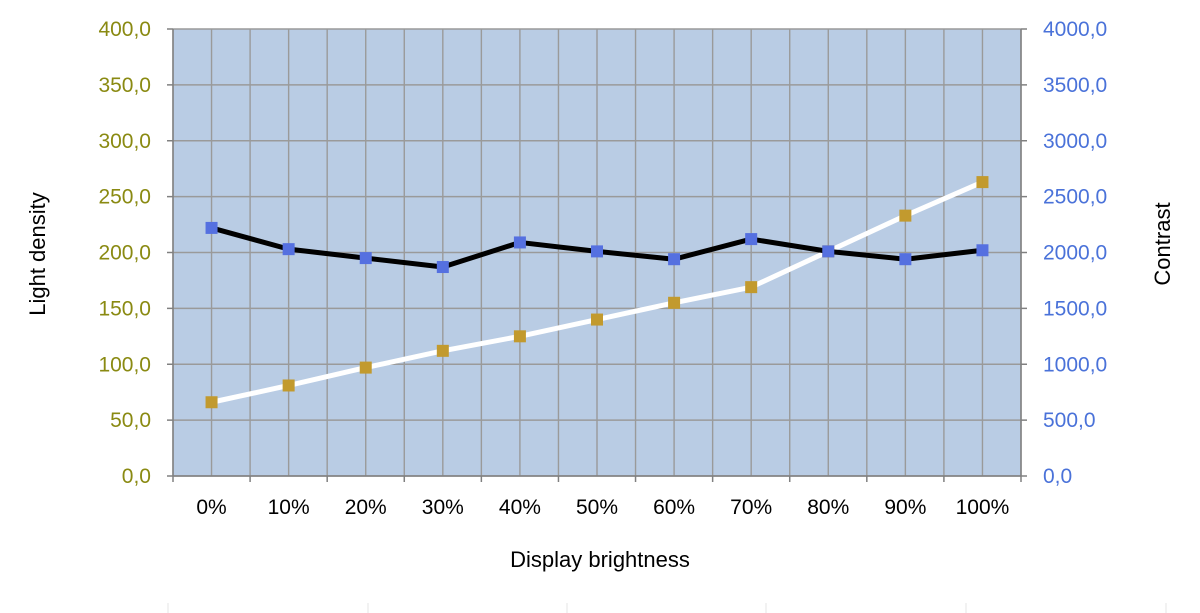 This screenshot has width=1200, height=613. What do you see at coordinates (600, 559) in the screenshot?
I see `x-axis-title: Display brightness` at bounding box center [600, 559].